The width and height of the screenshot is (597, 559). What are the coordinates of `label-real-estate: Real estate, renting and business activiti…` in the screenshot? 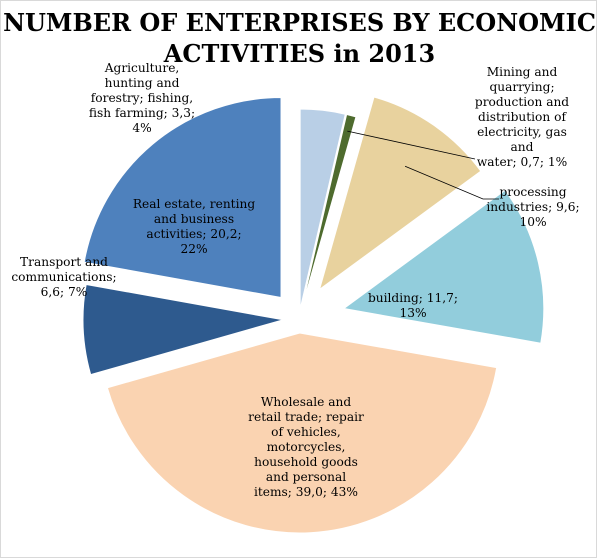 It's located at (194, 226).